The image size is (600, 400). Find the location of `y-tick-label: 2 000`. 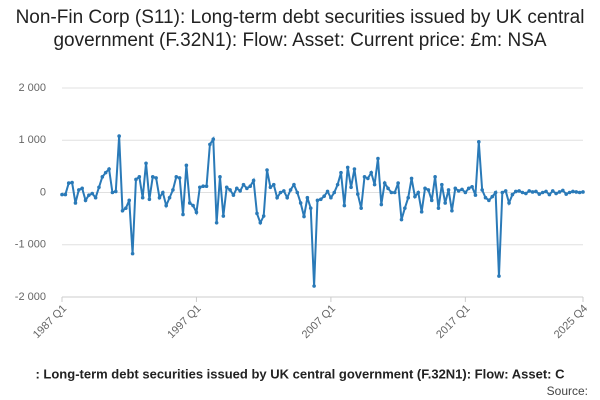

y-tick-label: 2 000 is located at coordinates (32, 88).